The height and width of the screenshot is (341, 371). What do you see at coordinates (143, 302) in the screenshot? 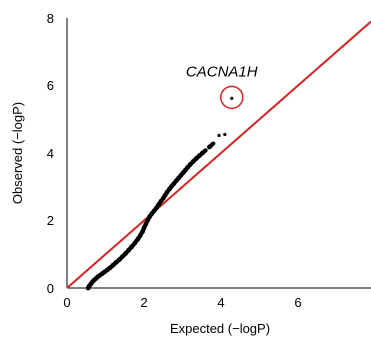
I see `x-tick-label: 2` at bounding box center [143, 302].